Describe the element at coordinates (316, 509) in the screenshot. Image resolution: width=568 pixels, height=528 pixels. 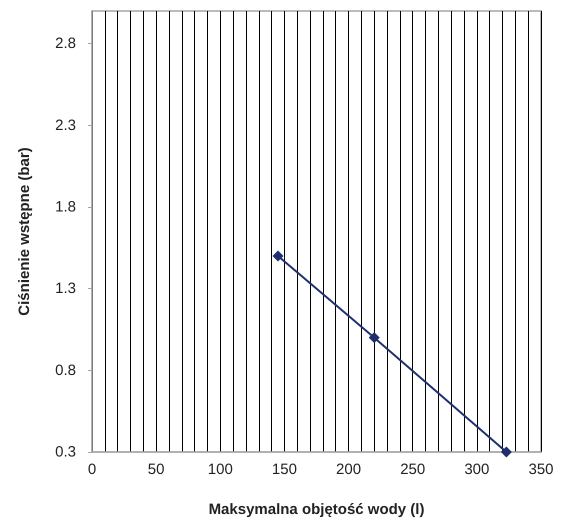
I see `x-axis-title: Maksymalna objętość wody (l)` at that location.